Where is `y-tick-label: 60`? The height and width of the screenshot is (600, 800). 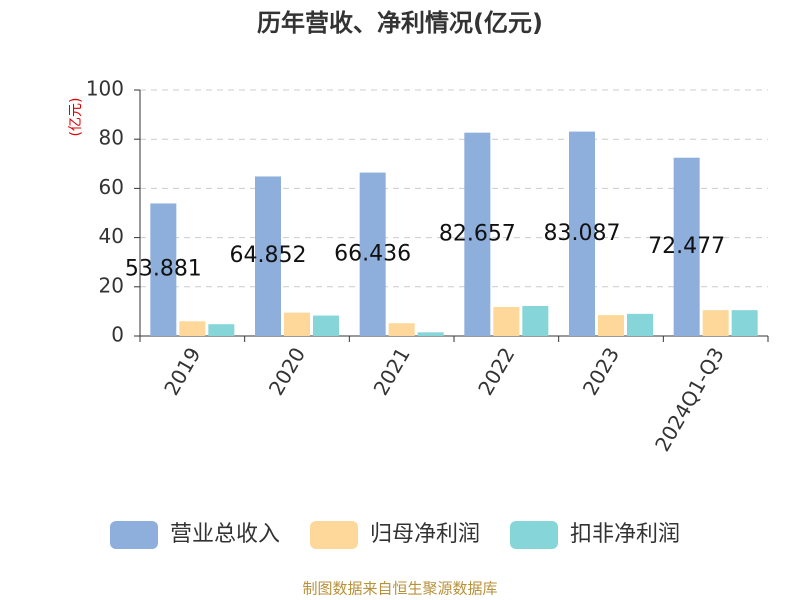 y-tick-label: 60 is located at coordinates (111, 187).